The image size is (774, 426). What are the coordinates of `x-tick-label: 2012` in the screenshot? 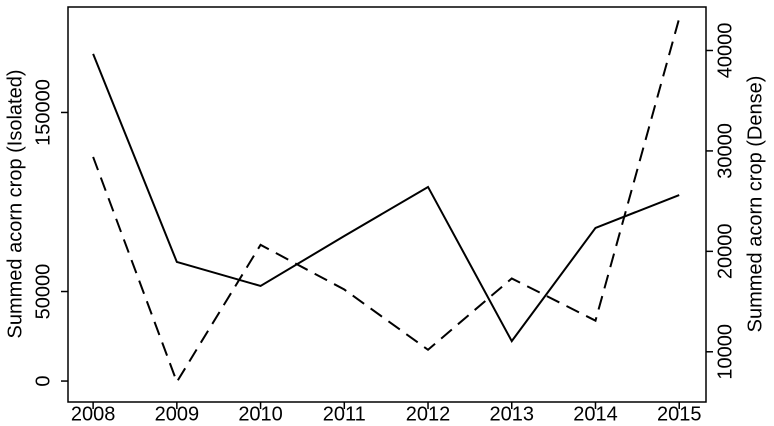 It's located at (428, 414).